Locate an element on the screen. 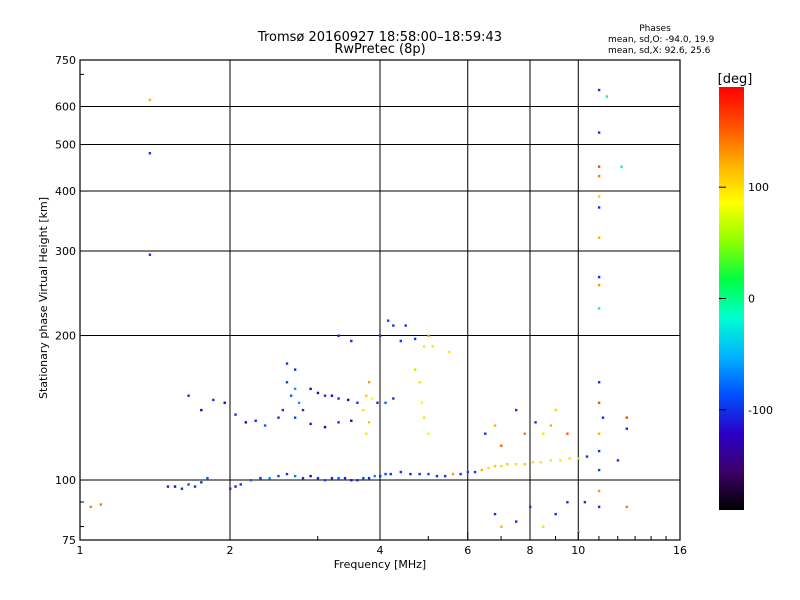  colorbar: [deg] -100 0 100 is located at coordinates (745, 291).